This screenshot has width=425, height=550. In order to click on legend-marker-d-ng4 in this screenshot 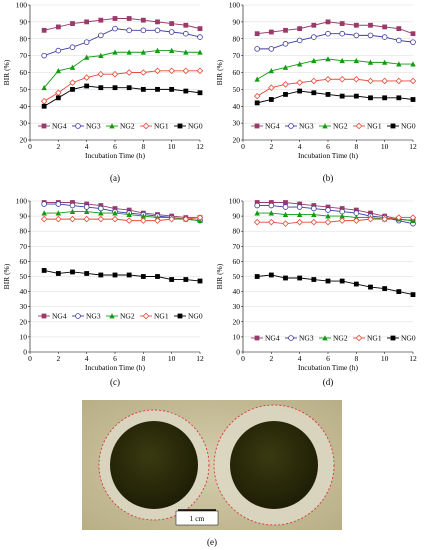, I will do `click(257, 338)`.